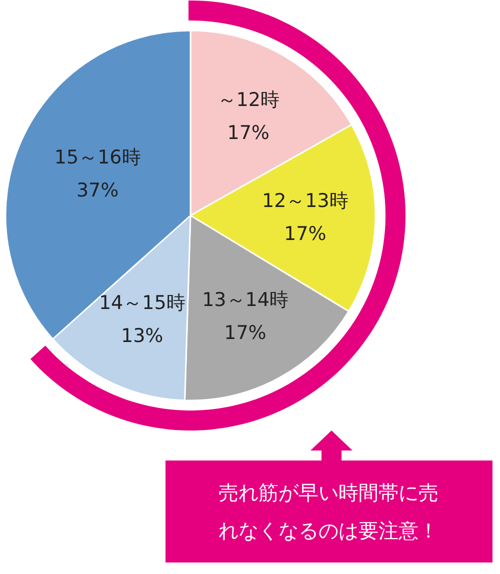  I want to click on text: 売れ筋が早い時間帯に売れなくなるのは要注意！, so click(328, 511).